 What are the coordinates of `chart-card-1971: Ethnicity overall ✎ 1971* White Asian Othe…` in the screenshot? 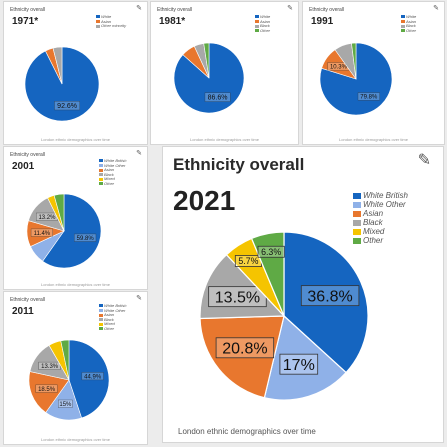 It's located at (75, 73).